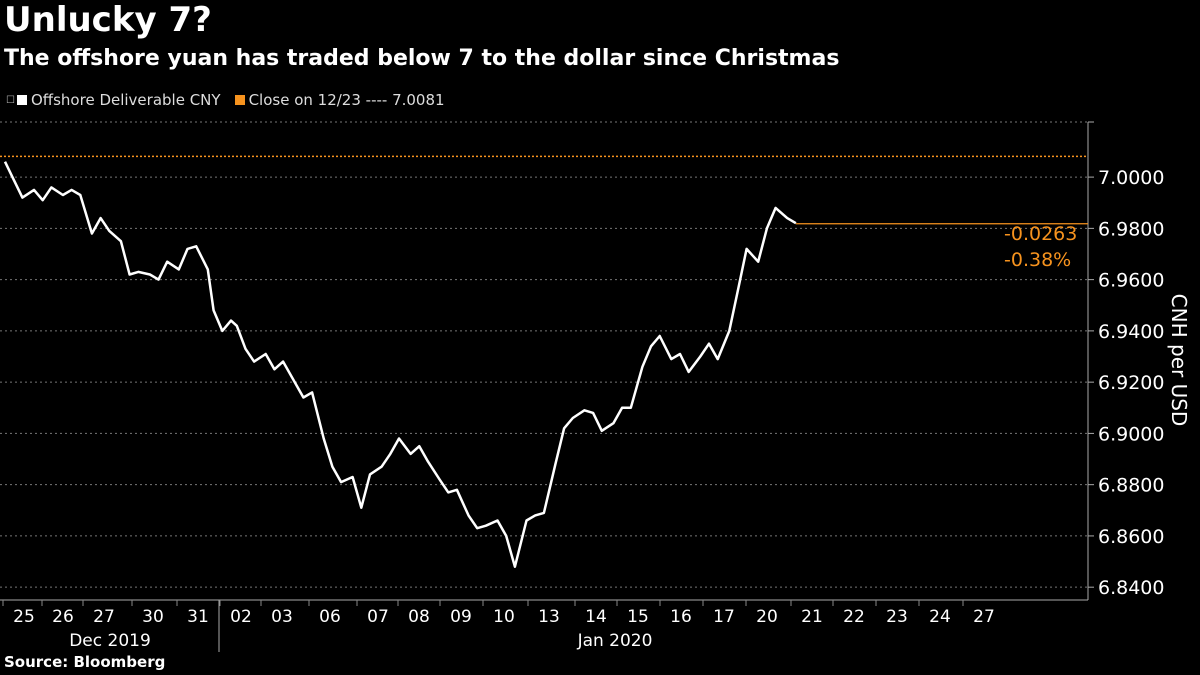 This screenshot has width=1200, height=675. I want to click on change-abs-label: -0.0263, so click(1040, 234).